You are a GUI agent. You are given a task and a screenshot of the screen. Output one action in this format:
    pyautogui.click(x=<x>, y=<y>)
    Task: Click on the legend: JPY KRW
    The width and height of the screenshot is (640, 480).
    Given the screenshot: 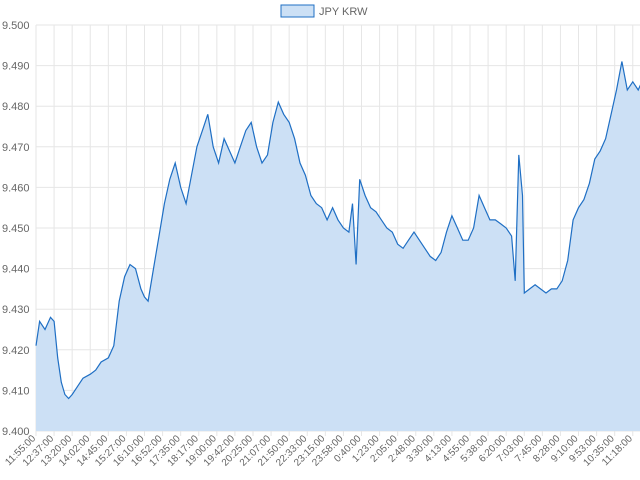 What is the action you would take?
    pyautogui.click(x=324, y=11)
    